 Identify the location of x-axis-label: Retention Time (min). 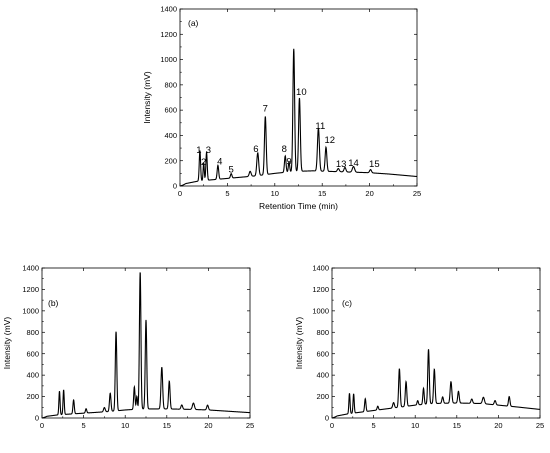
(298, 206).